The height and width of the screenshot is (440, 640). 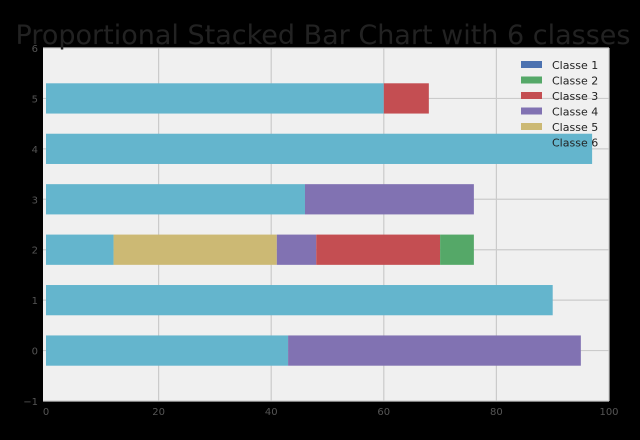 What do you see at coordinates (575, 65) in the screenshot?
I see `legend-label: Classe 1` at bounding box center [575, 65].